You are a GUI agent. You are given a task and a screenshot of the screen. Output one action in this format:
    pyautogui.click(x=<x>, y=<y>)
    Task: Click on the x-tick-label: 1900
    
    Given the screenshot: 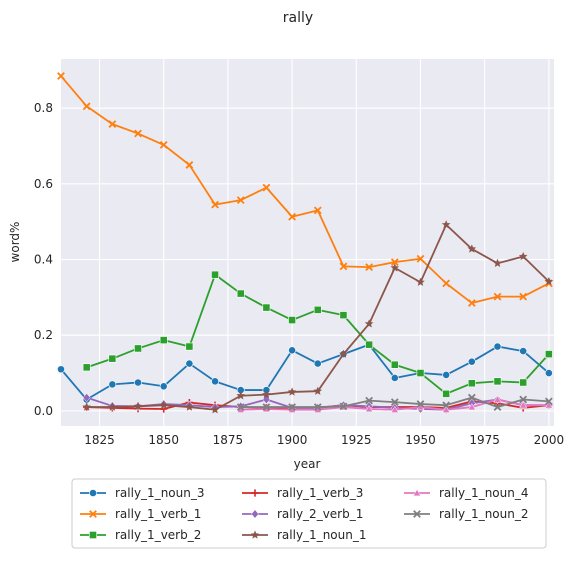 What is the action you would take?
    pyautogui.click(x=292, y=440)
    